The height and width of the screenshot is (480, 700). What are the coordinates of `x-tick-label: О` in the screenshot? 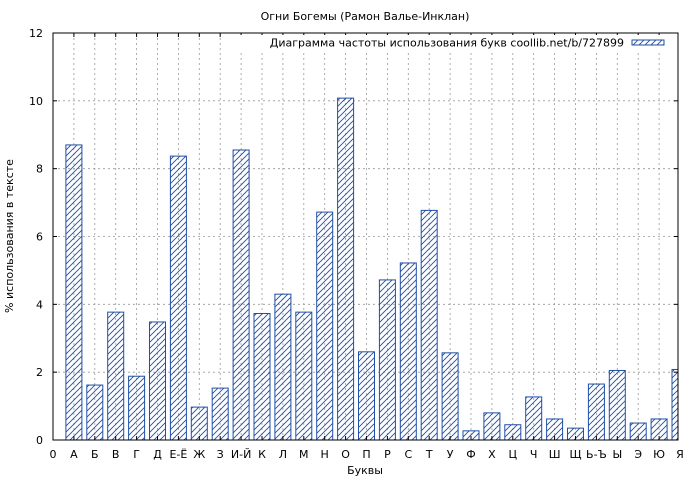 It's located at (345, 454).